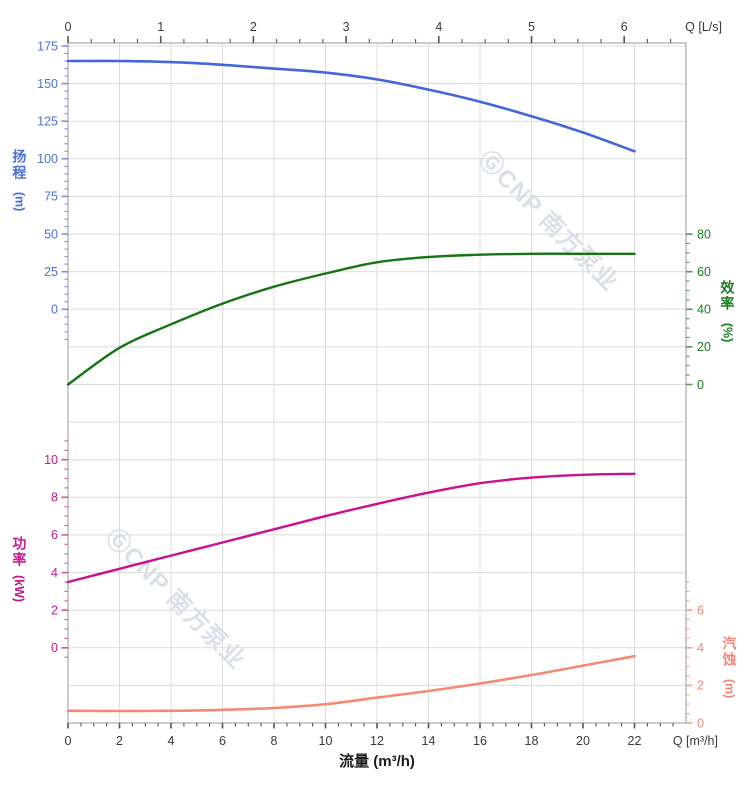 This screenshot has width=752, height=797. What do you see at coordinates (19, 165) in the screenshot?
I see `head-axis-title-text: 扬程` at bounding box center [19, 165].